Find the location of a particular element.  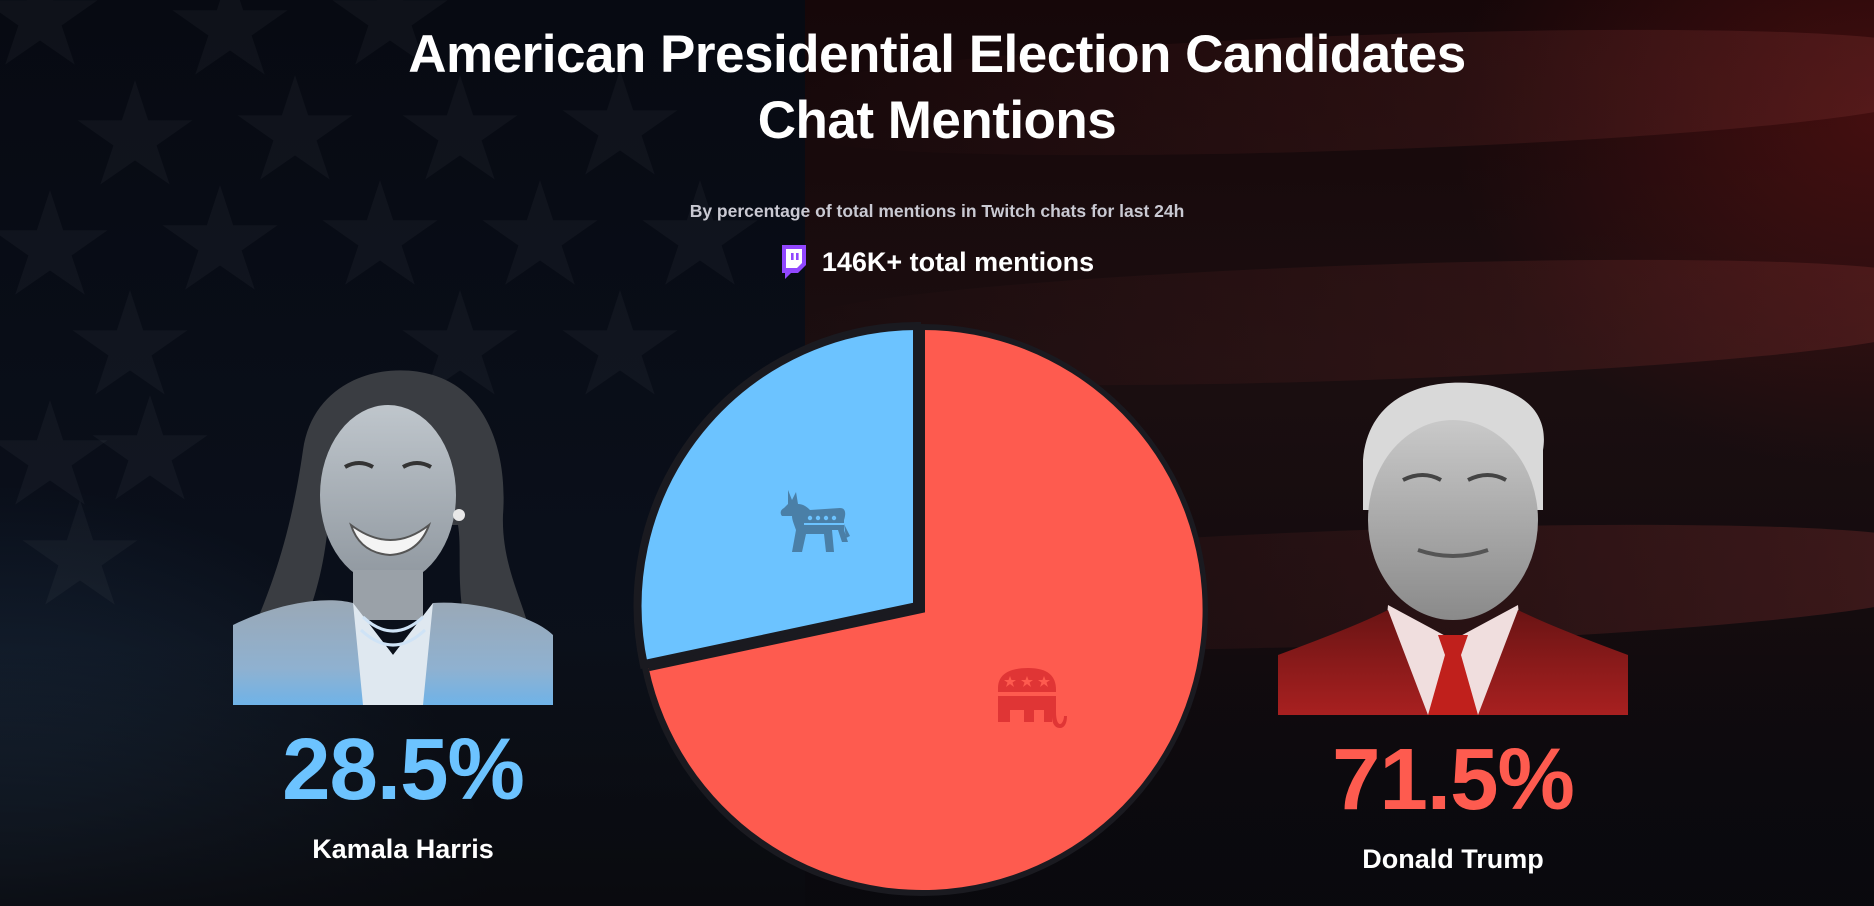

total-mentions: 146K+ total mentions is located at coordinates (937, 262).